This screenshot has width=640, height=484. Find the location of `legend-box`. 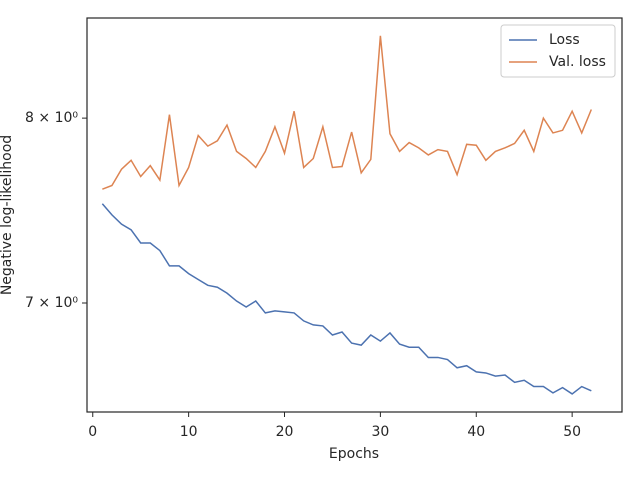

legend-box is located at coordinates (558, 51).